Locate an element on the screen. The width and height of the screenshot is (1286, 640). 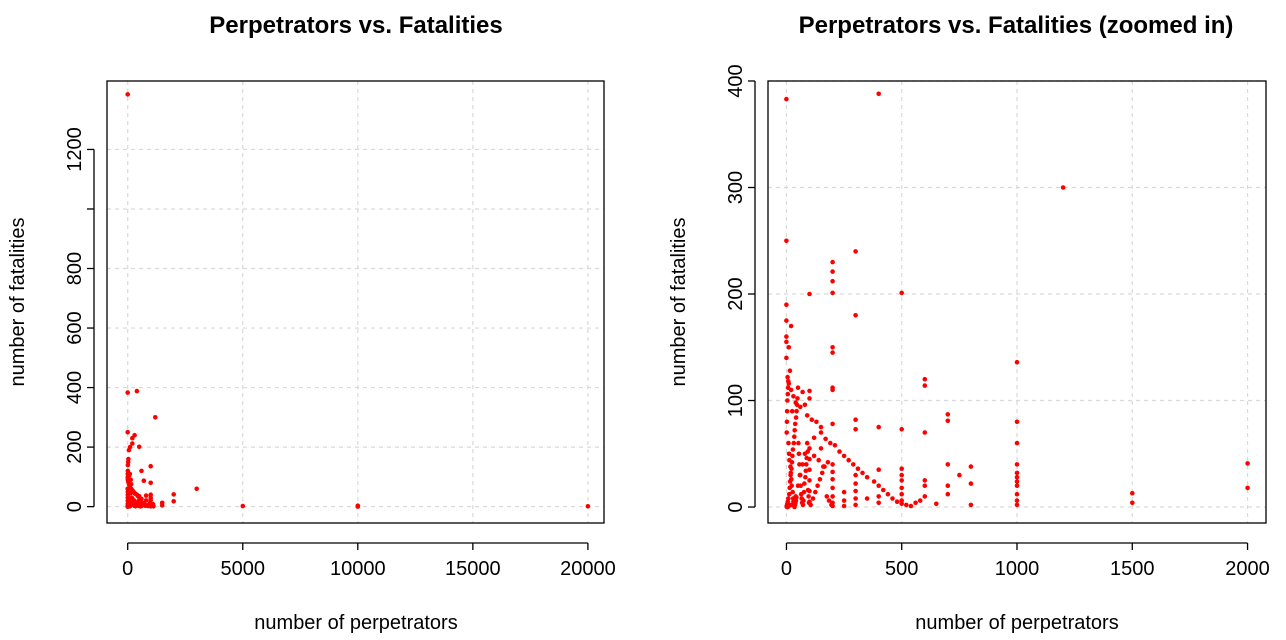
chart-title: Perpetrators vs. Fatalities is located at coordinates (355, 25).